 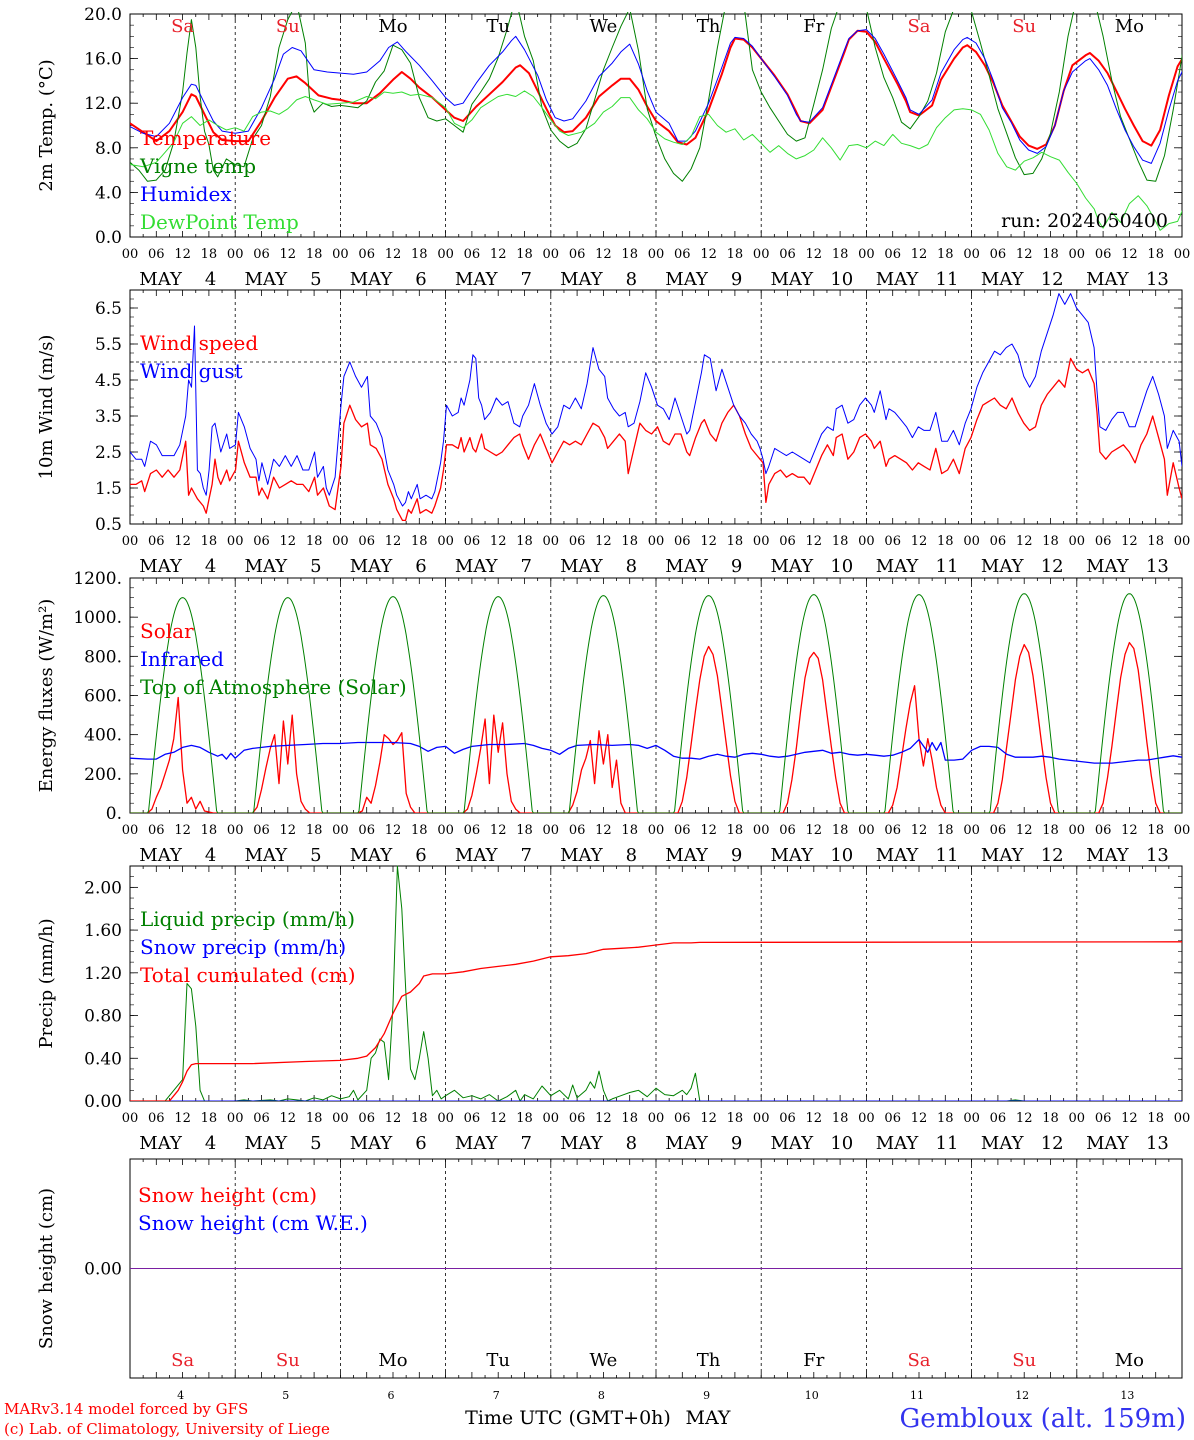 I want to click on weekday-label-bottom: Fr, so click(x=813, y=1360).